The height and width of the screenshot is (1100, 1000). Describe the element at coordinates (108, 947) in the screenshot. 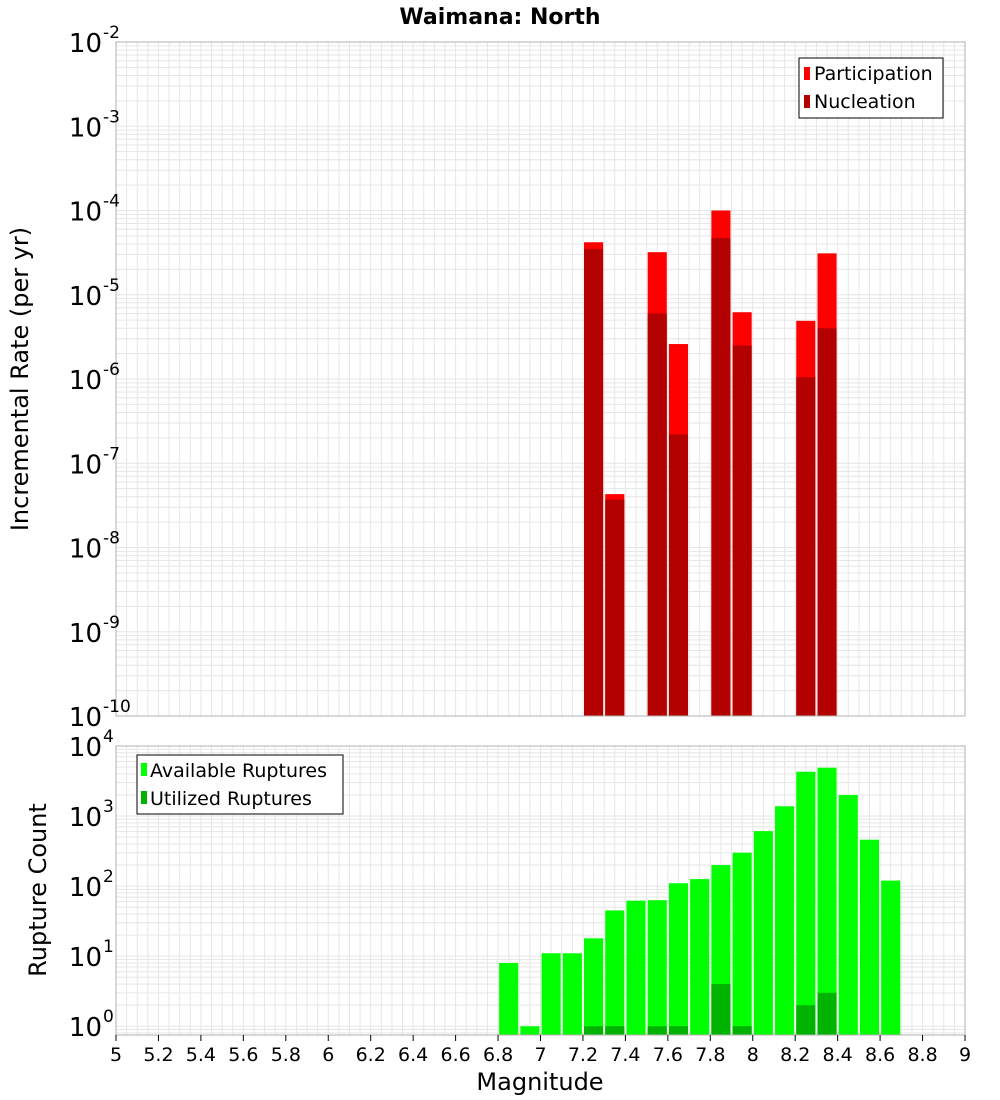

I see `y-tick-label-exponent: 1` at that location.